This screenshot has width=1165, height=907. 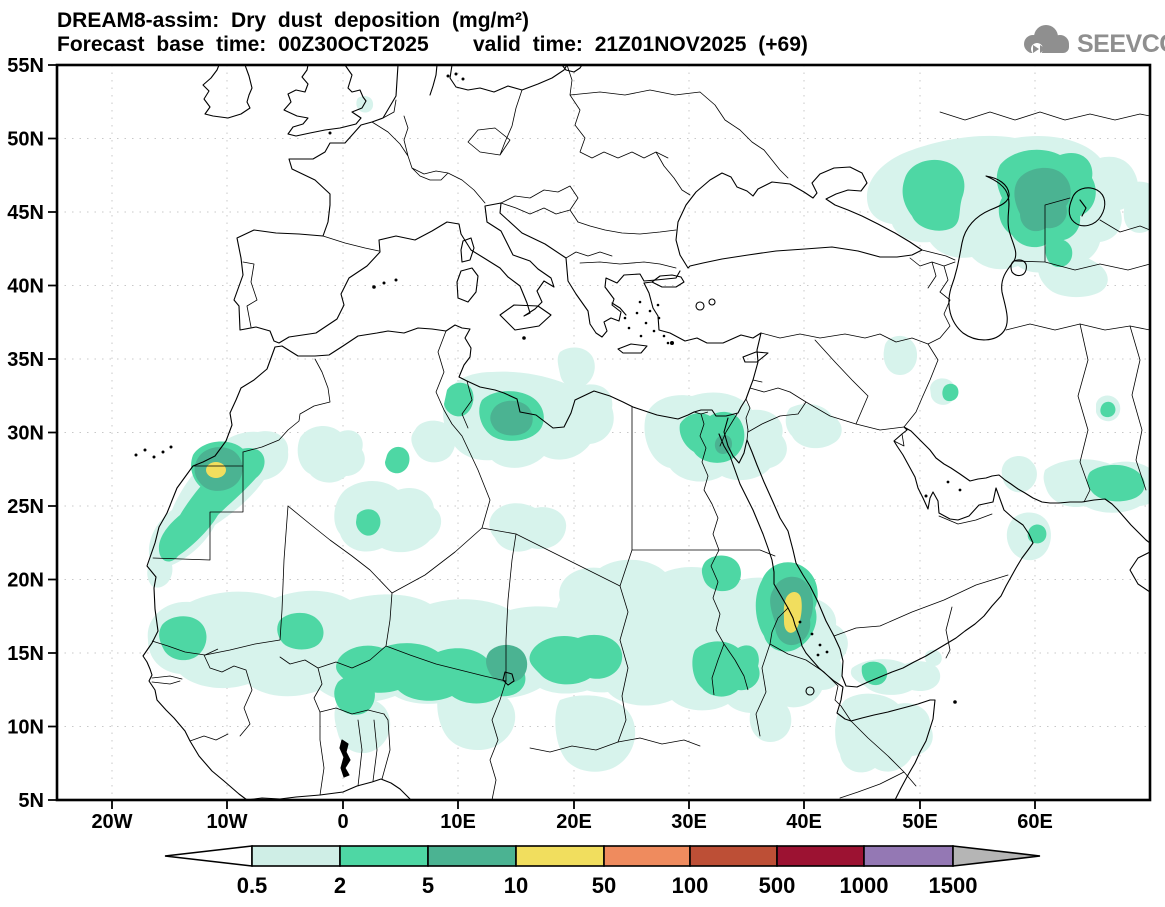 I want to click on lat-label: 10N, so click(x=25, y=728).